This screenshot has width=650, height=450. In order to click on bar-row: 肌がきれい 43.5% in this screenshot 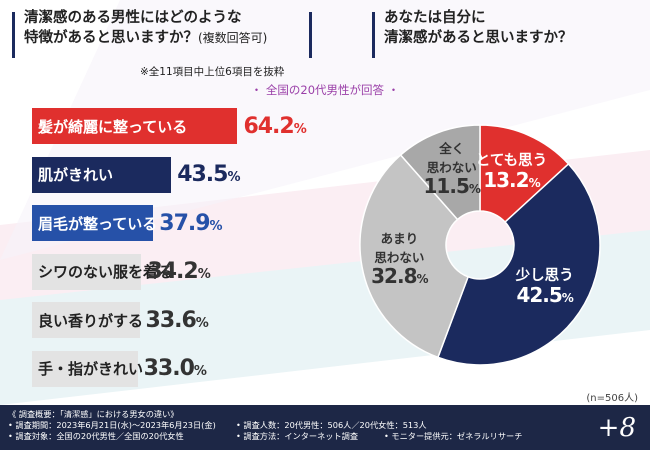, I will do `click(136, 174)`.